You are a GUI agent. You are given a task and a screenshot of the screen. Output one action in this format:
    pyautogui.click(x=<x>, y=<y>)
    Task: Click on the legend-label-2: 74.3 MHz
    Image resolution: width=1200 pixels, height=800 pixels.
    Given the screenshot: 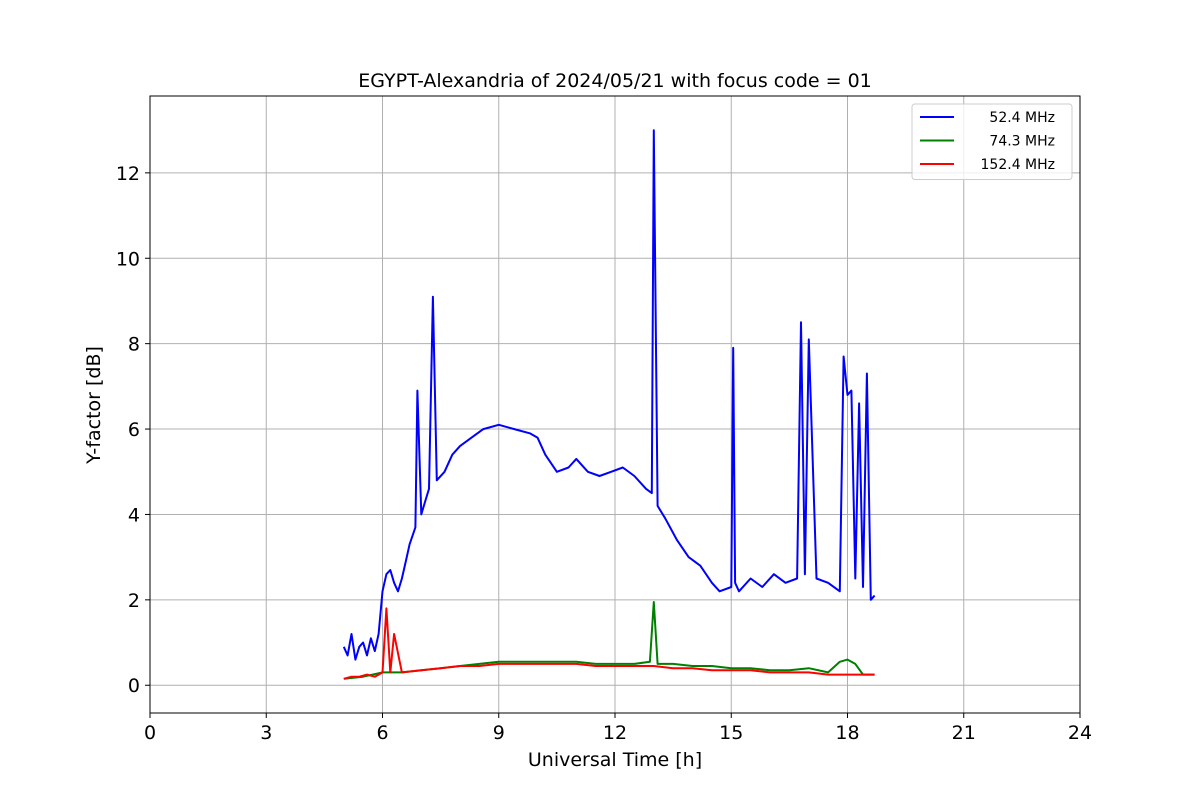 What is the action you would take?
    pyautogui.click(x=1022, y=142)
    